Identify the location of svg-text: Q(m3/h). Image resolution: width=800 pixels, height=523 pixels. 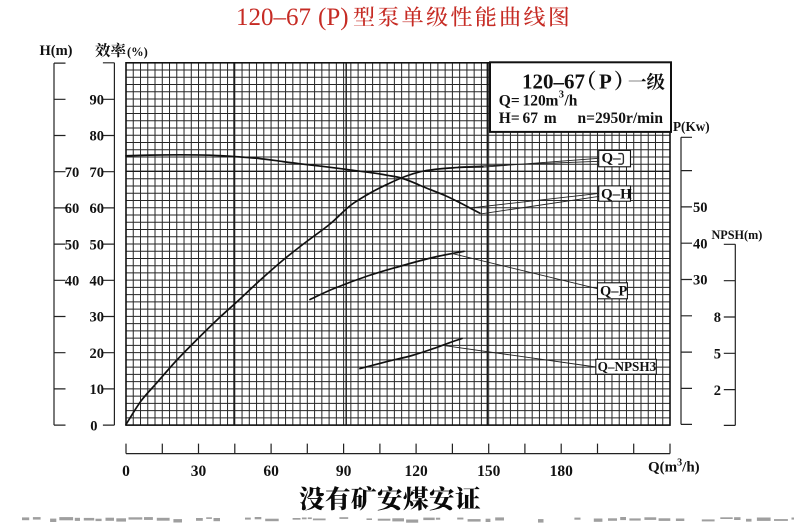
(674, 467).